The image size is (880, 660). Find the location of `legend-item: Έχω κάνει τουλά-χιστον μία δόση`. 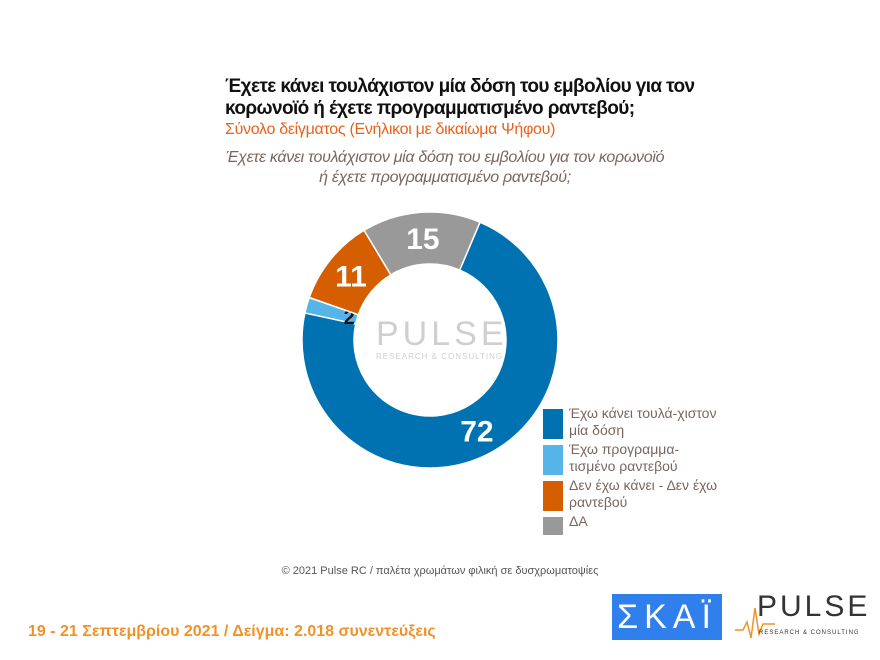

legend-item: Έχω κάνει τουλά-χιστον μία δόση is located at coordinates (638, 422).